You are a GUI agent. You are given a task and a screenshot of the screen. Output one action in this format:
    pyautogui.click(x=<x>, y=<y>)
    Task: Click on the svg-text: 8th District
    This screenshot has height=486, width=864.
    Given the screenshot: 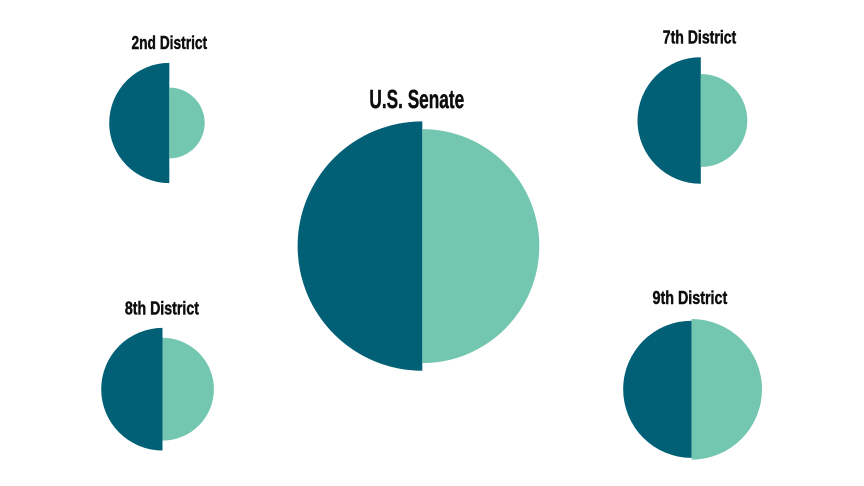 What is the action you would take?
    pyautogui.click(x=162, y=308)
    